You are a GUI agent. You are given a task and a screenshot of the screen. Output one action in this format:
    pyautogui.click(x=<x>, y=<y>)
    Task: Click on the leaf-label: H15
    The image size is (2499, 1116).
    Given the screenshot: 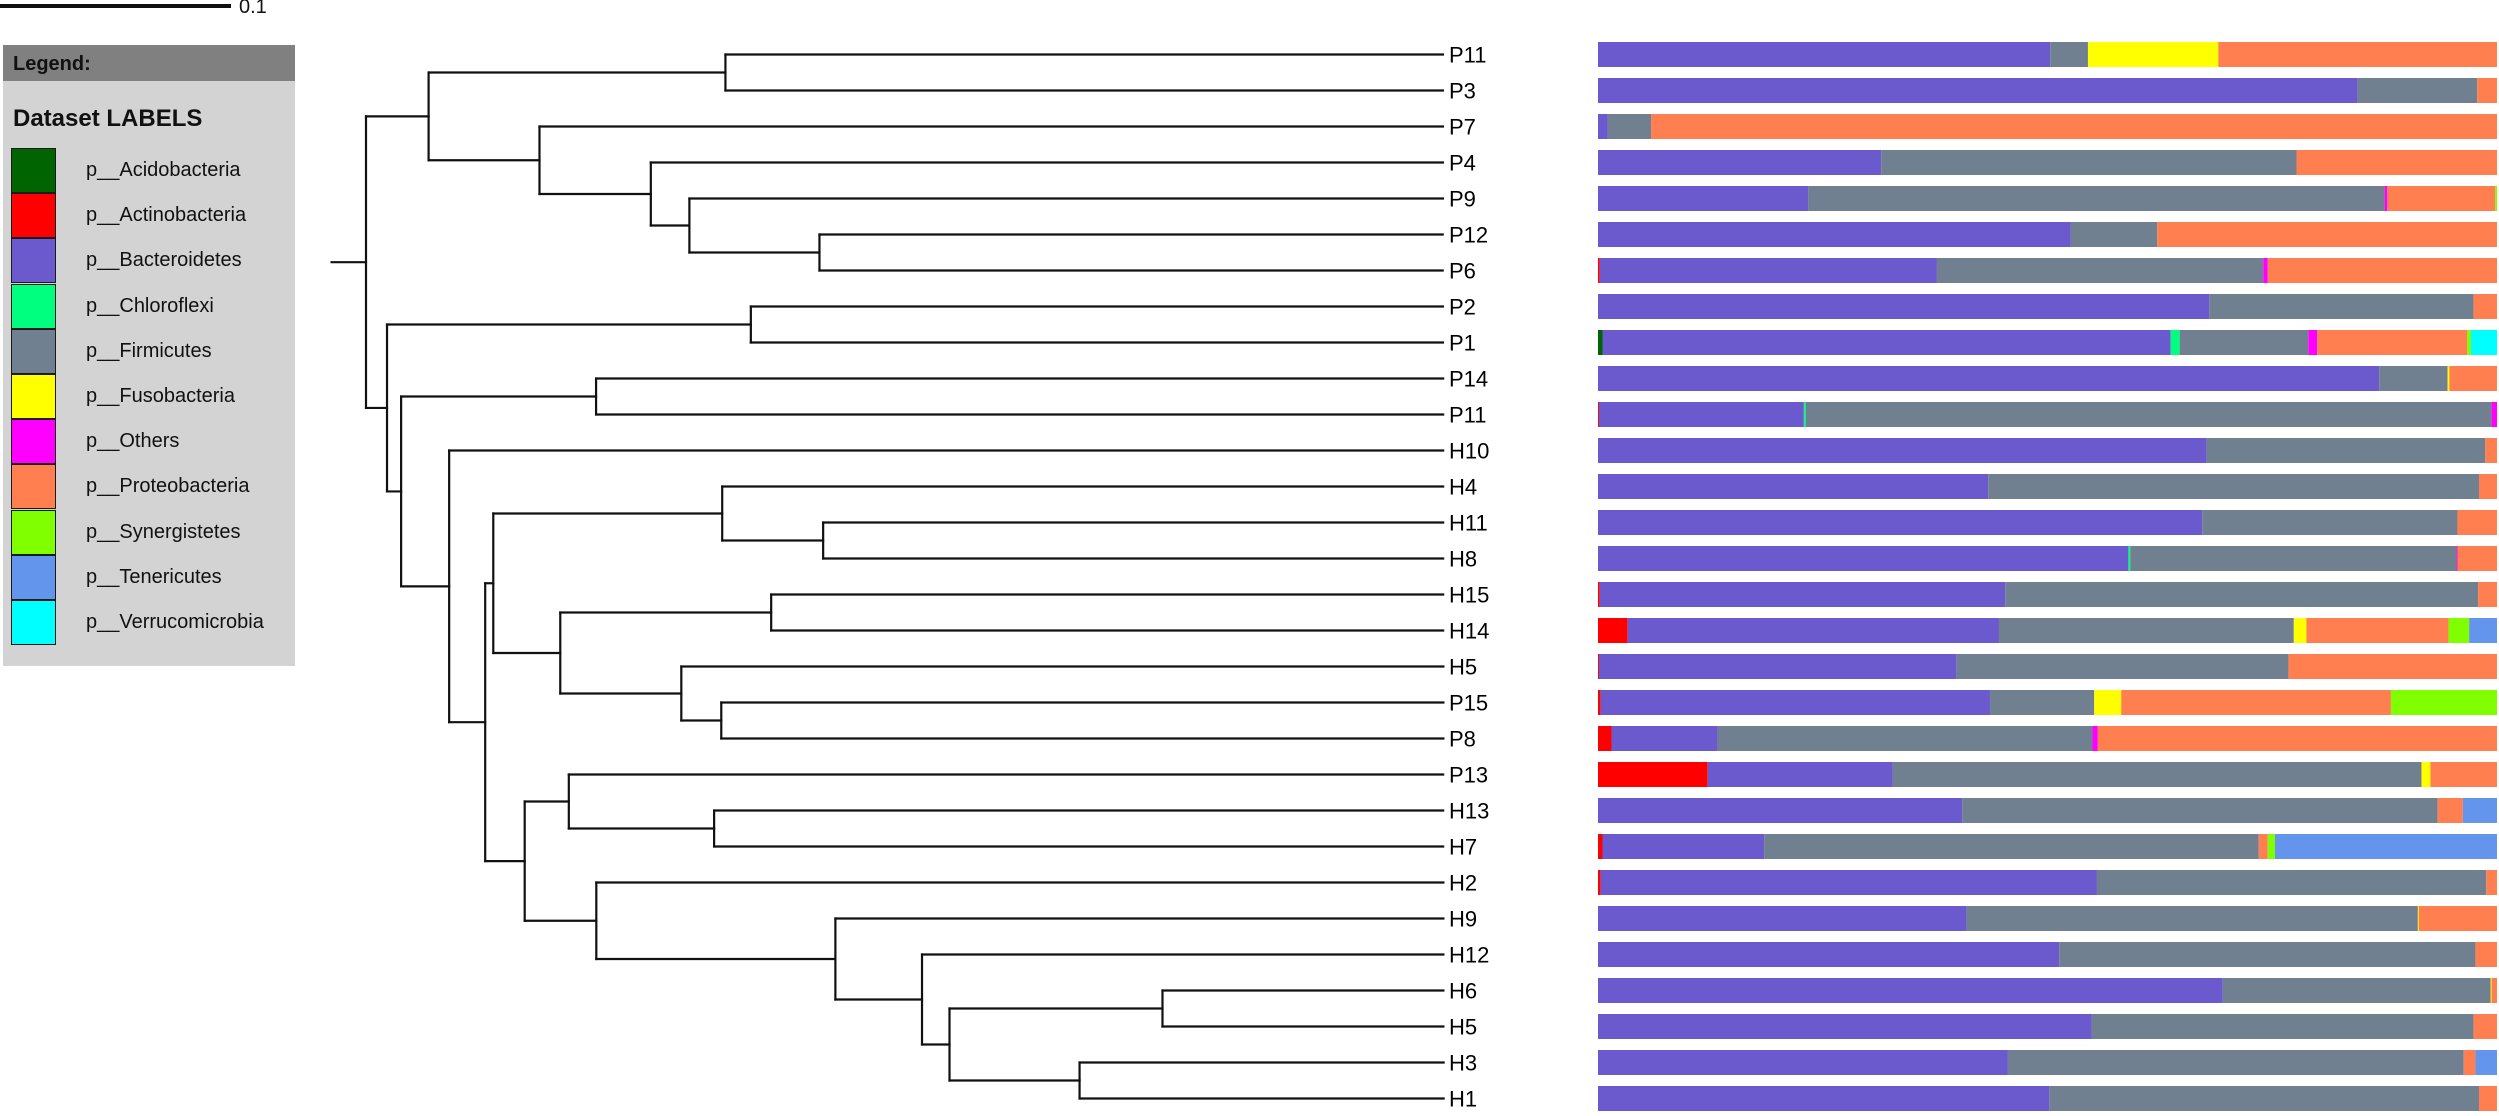 What is the action you would take?
    pyautogui.click(x=1469, y=595)
    